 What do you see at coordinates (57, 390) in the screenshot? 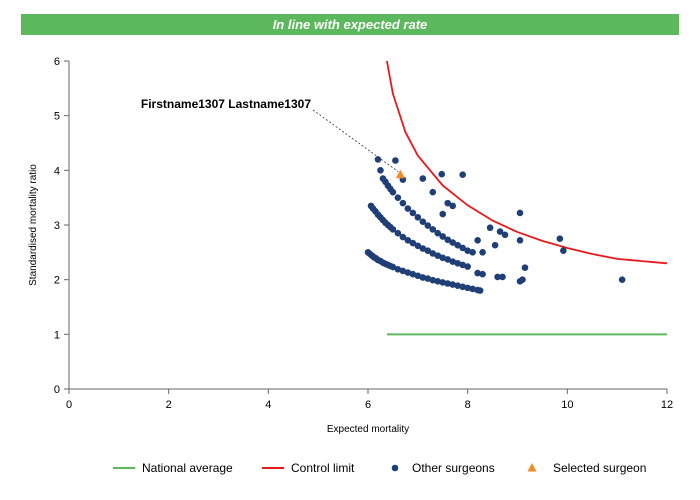
I see `y-tick-label: 0` at bounding box center [57, 390].